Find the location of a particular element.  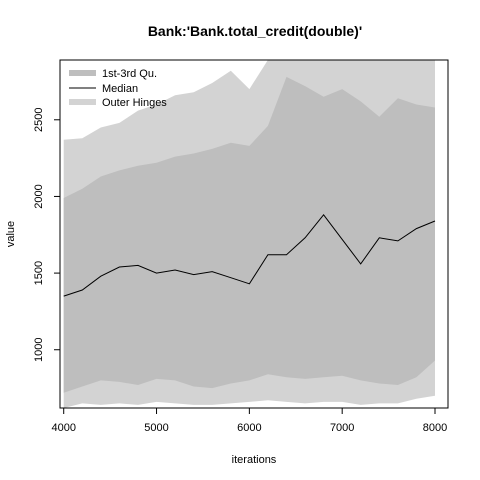

y-tick-label: 1000 is located at coordinates (39, 350).